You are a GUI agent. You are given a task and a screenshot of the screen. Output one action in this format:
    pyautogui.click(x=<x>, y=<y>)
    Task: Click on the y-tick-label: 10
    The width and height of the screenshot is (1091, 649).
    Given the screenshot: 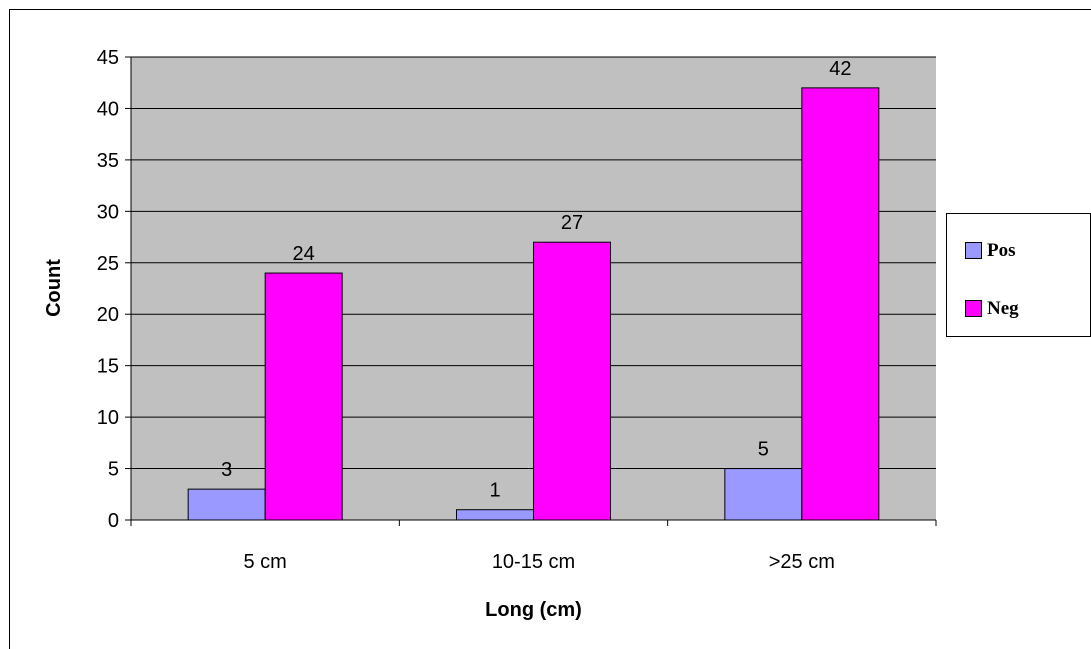 What is the action you would take?
    pyautogui.click(x=108, y=418)
    